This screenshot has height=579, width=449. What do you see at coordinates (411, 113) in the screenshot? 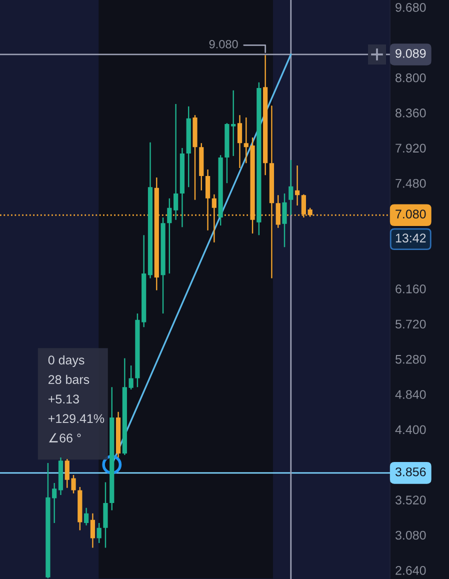
I see `y-tick-label: 8.360` at bounding box center [411, 113].